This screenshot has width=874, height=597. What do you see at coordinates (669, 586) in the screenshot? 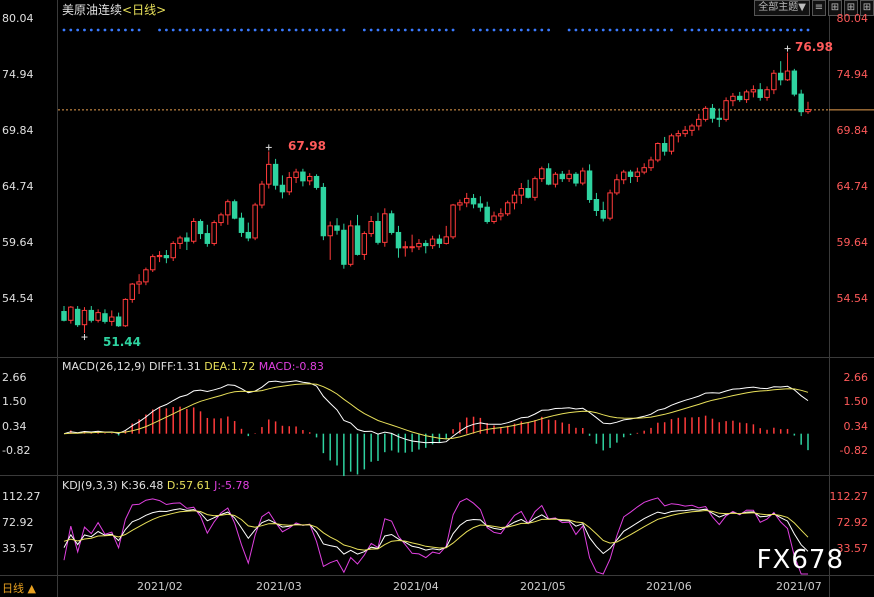
I see `date-tick: 2021/06` at bounding box center [669, 586].